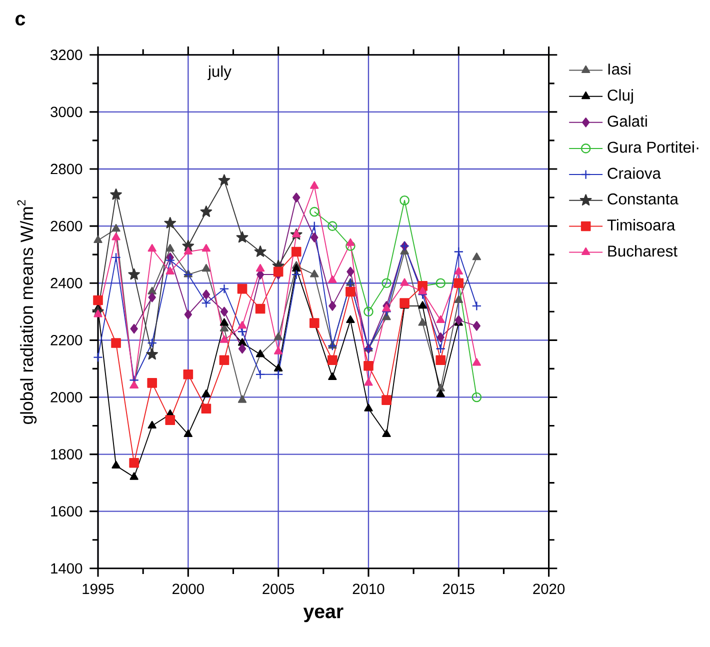 The width and height of the screenshot is (710, 647). Describe the element at coordinates (66, 283) in the screenshot. I see `y-tick-label: 2400` at that location.